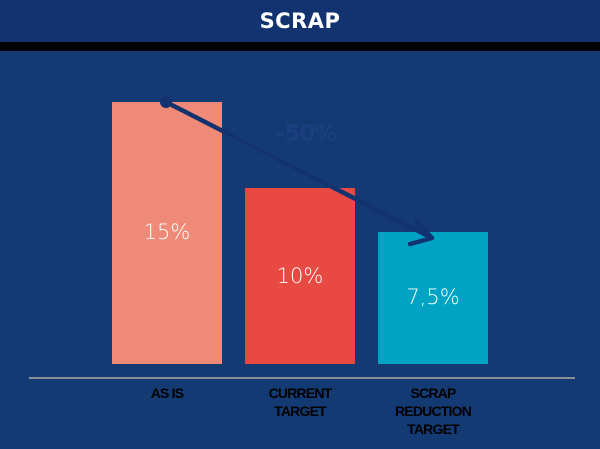  Describe the element at coordinates (302, 378) in the screenshot. I see `x-axis-line` at that location.